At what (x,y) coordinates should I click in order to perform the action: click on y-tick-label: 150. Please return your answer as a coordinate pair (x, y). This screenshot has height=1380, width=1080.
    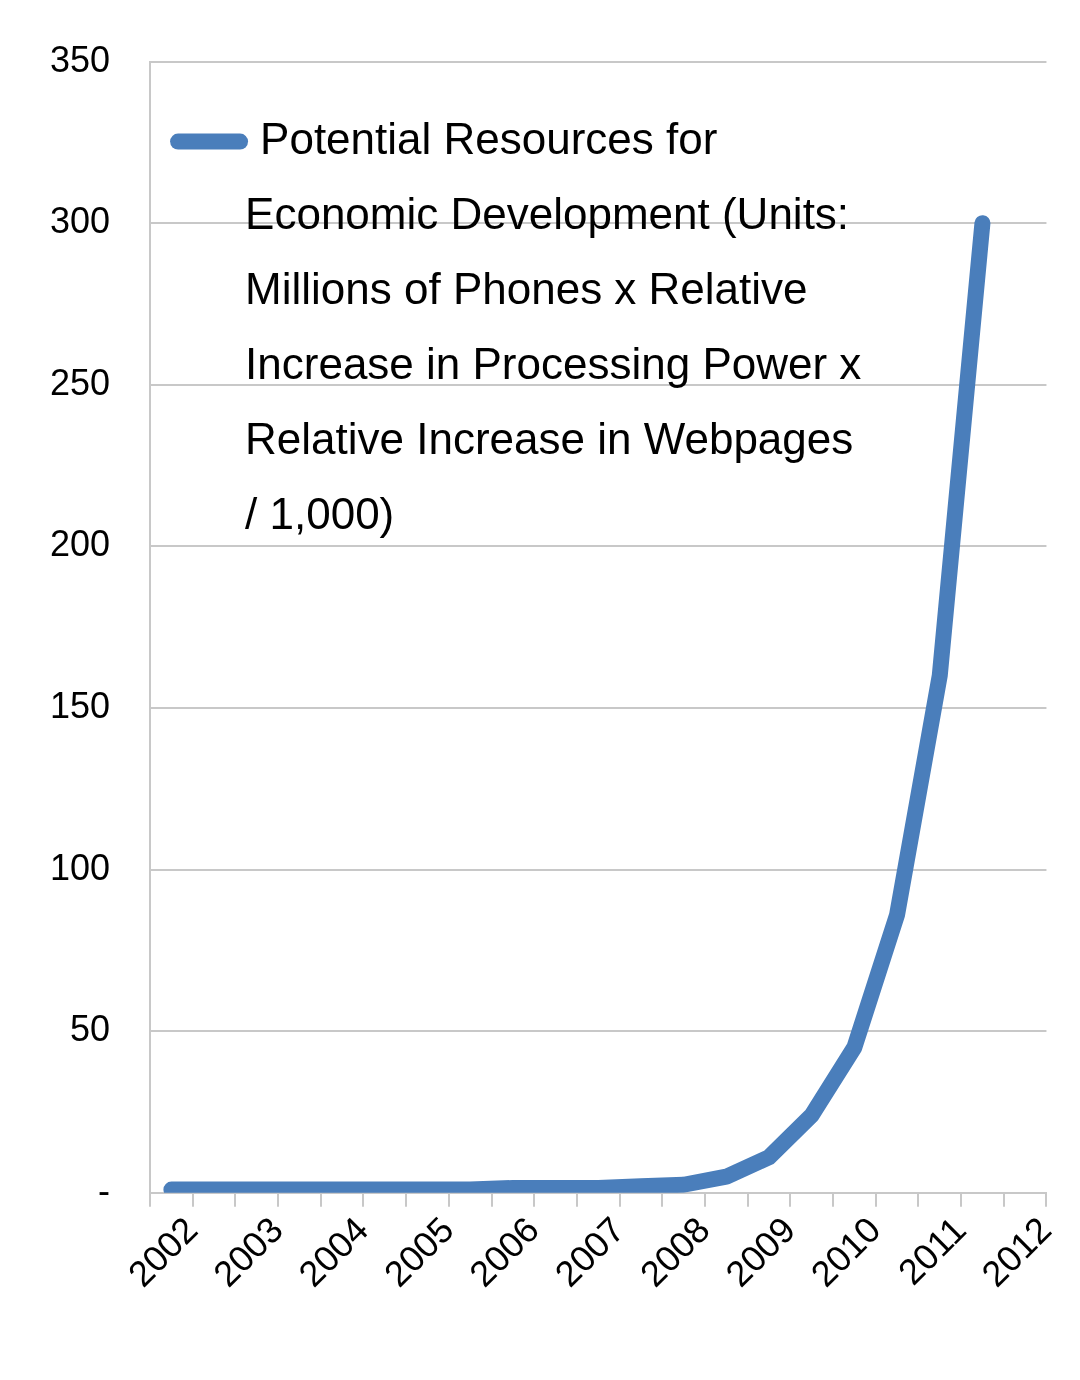
    Looking at the image, I should click on (80, 705).